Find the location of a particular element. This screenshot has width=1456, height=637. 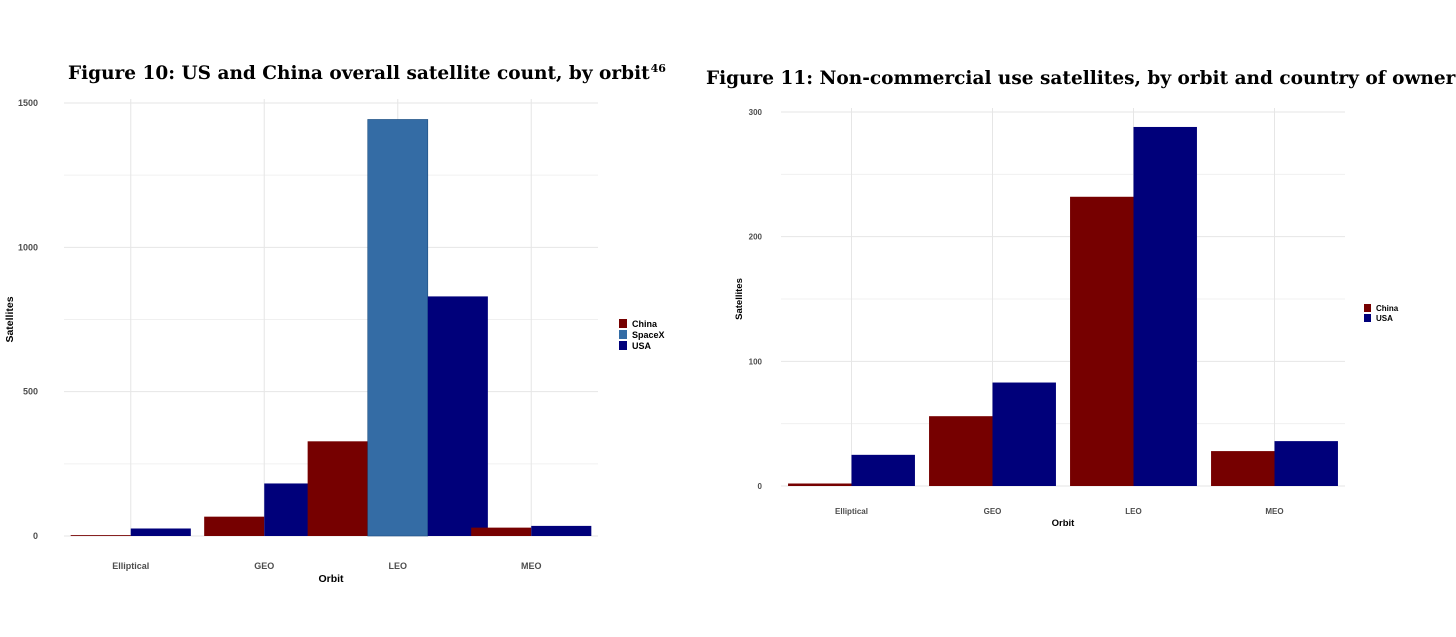

bar-spacex-leo is located at coordinates (398, 328).